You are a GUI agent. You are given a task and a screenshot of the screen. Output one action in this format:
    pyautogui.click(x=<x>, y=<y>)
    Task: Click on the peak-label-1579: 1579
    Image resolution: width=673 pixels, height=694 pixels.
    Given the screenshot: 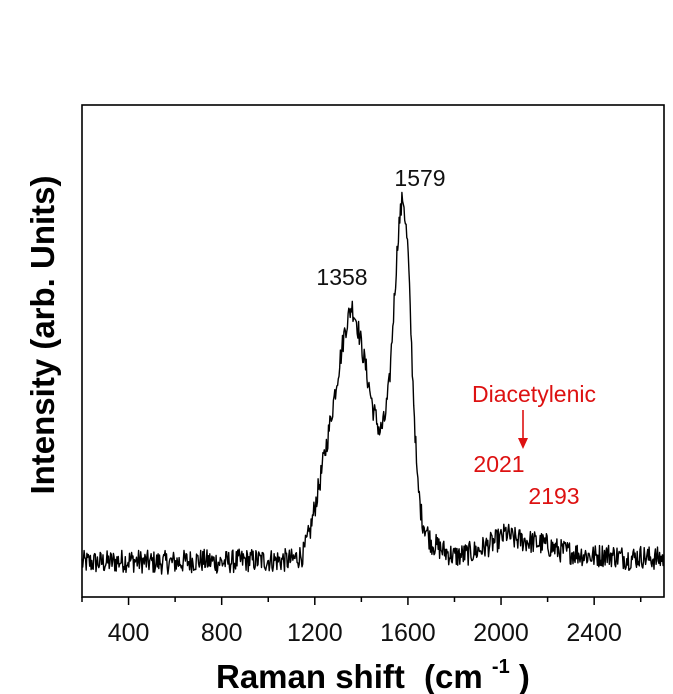 What is the action you would take?
    pyautogui.click(x=419, y=178)
    